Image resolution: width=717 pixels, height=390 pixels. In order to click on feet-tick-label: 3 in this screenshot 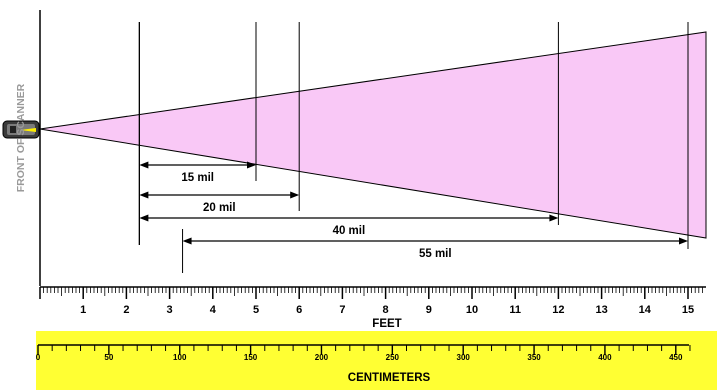, I will do `click(170, 310)`.